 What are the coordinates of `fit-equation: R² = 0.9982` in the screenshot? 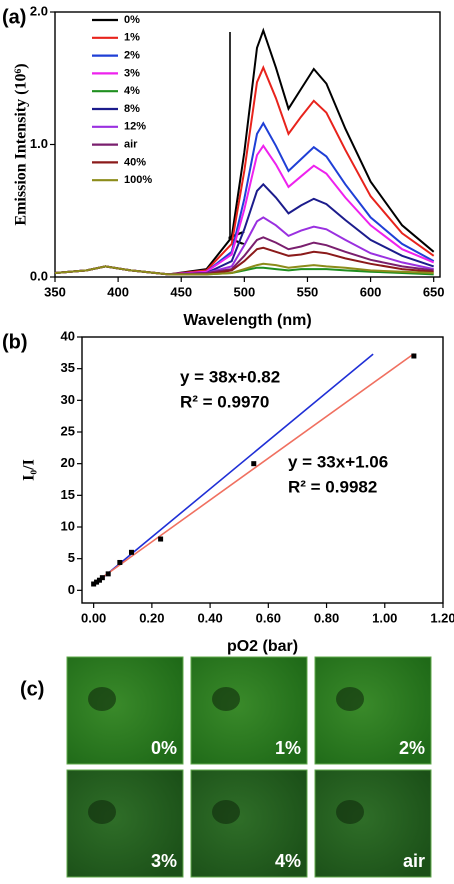 It's located at (332, 486).